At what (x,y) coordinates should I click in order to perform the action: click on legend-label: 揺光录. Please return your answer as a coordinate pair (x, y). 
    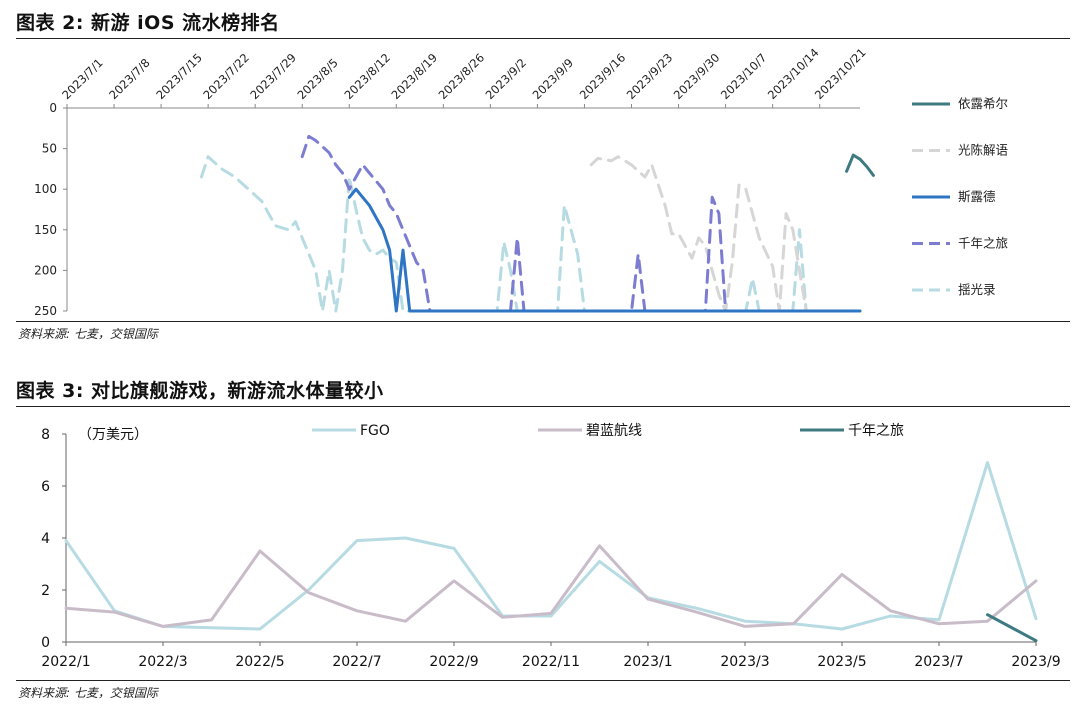
    Looking at the image, I should click on (977, 289).